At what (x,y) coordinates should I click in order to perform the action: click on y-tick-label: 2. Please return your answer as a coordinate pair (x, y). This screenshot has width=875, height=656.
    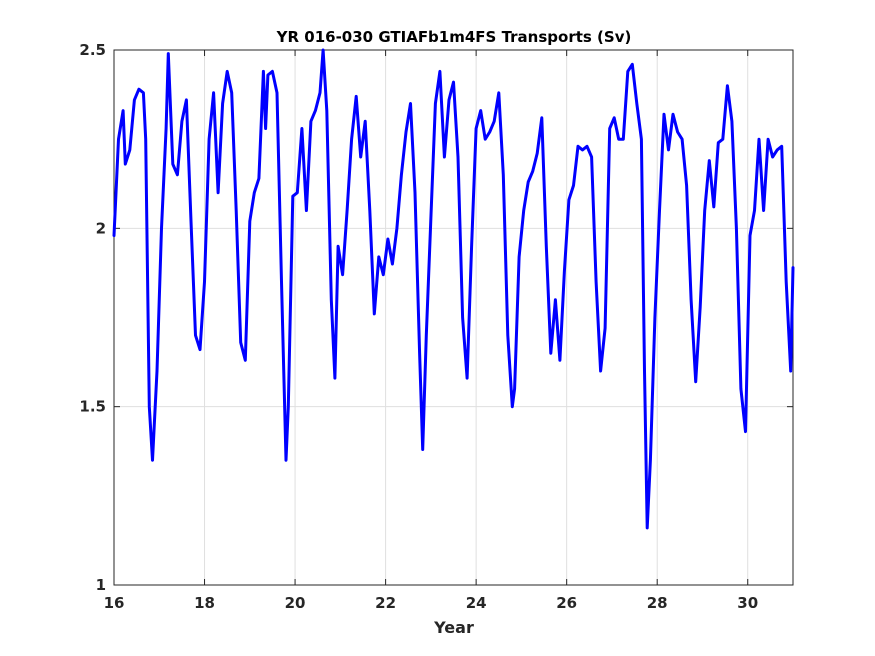
    Looking at the image, I should click on (101, 228).